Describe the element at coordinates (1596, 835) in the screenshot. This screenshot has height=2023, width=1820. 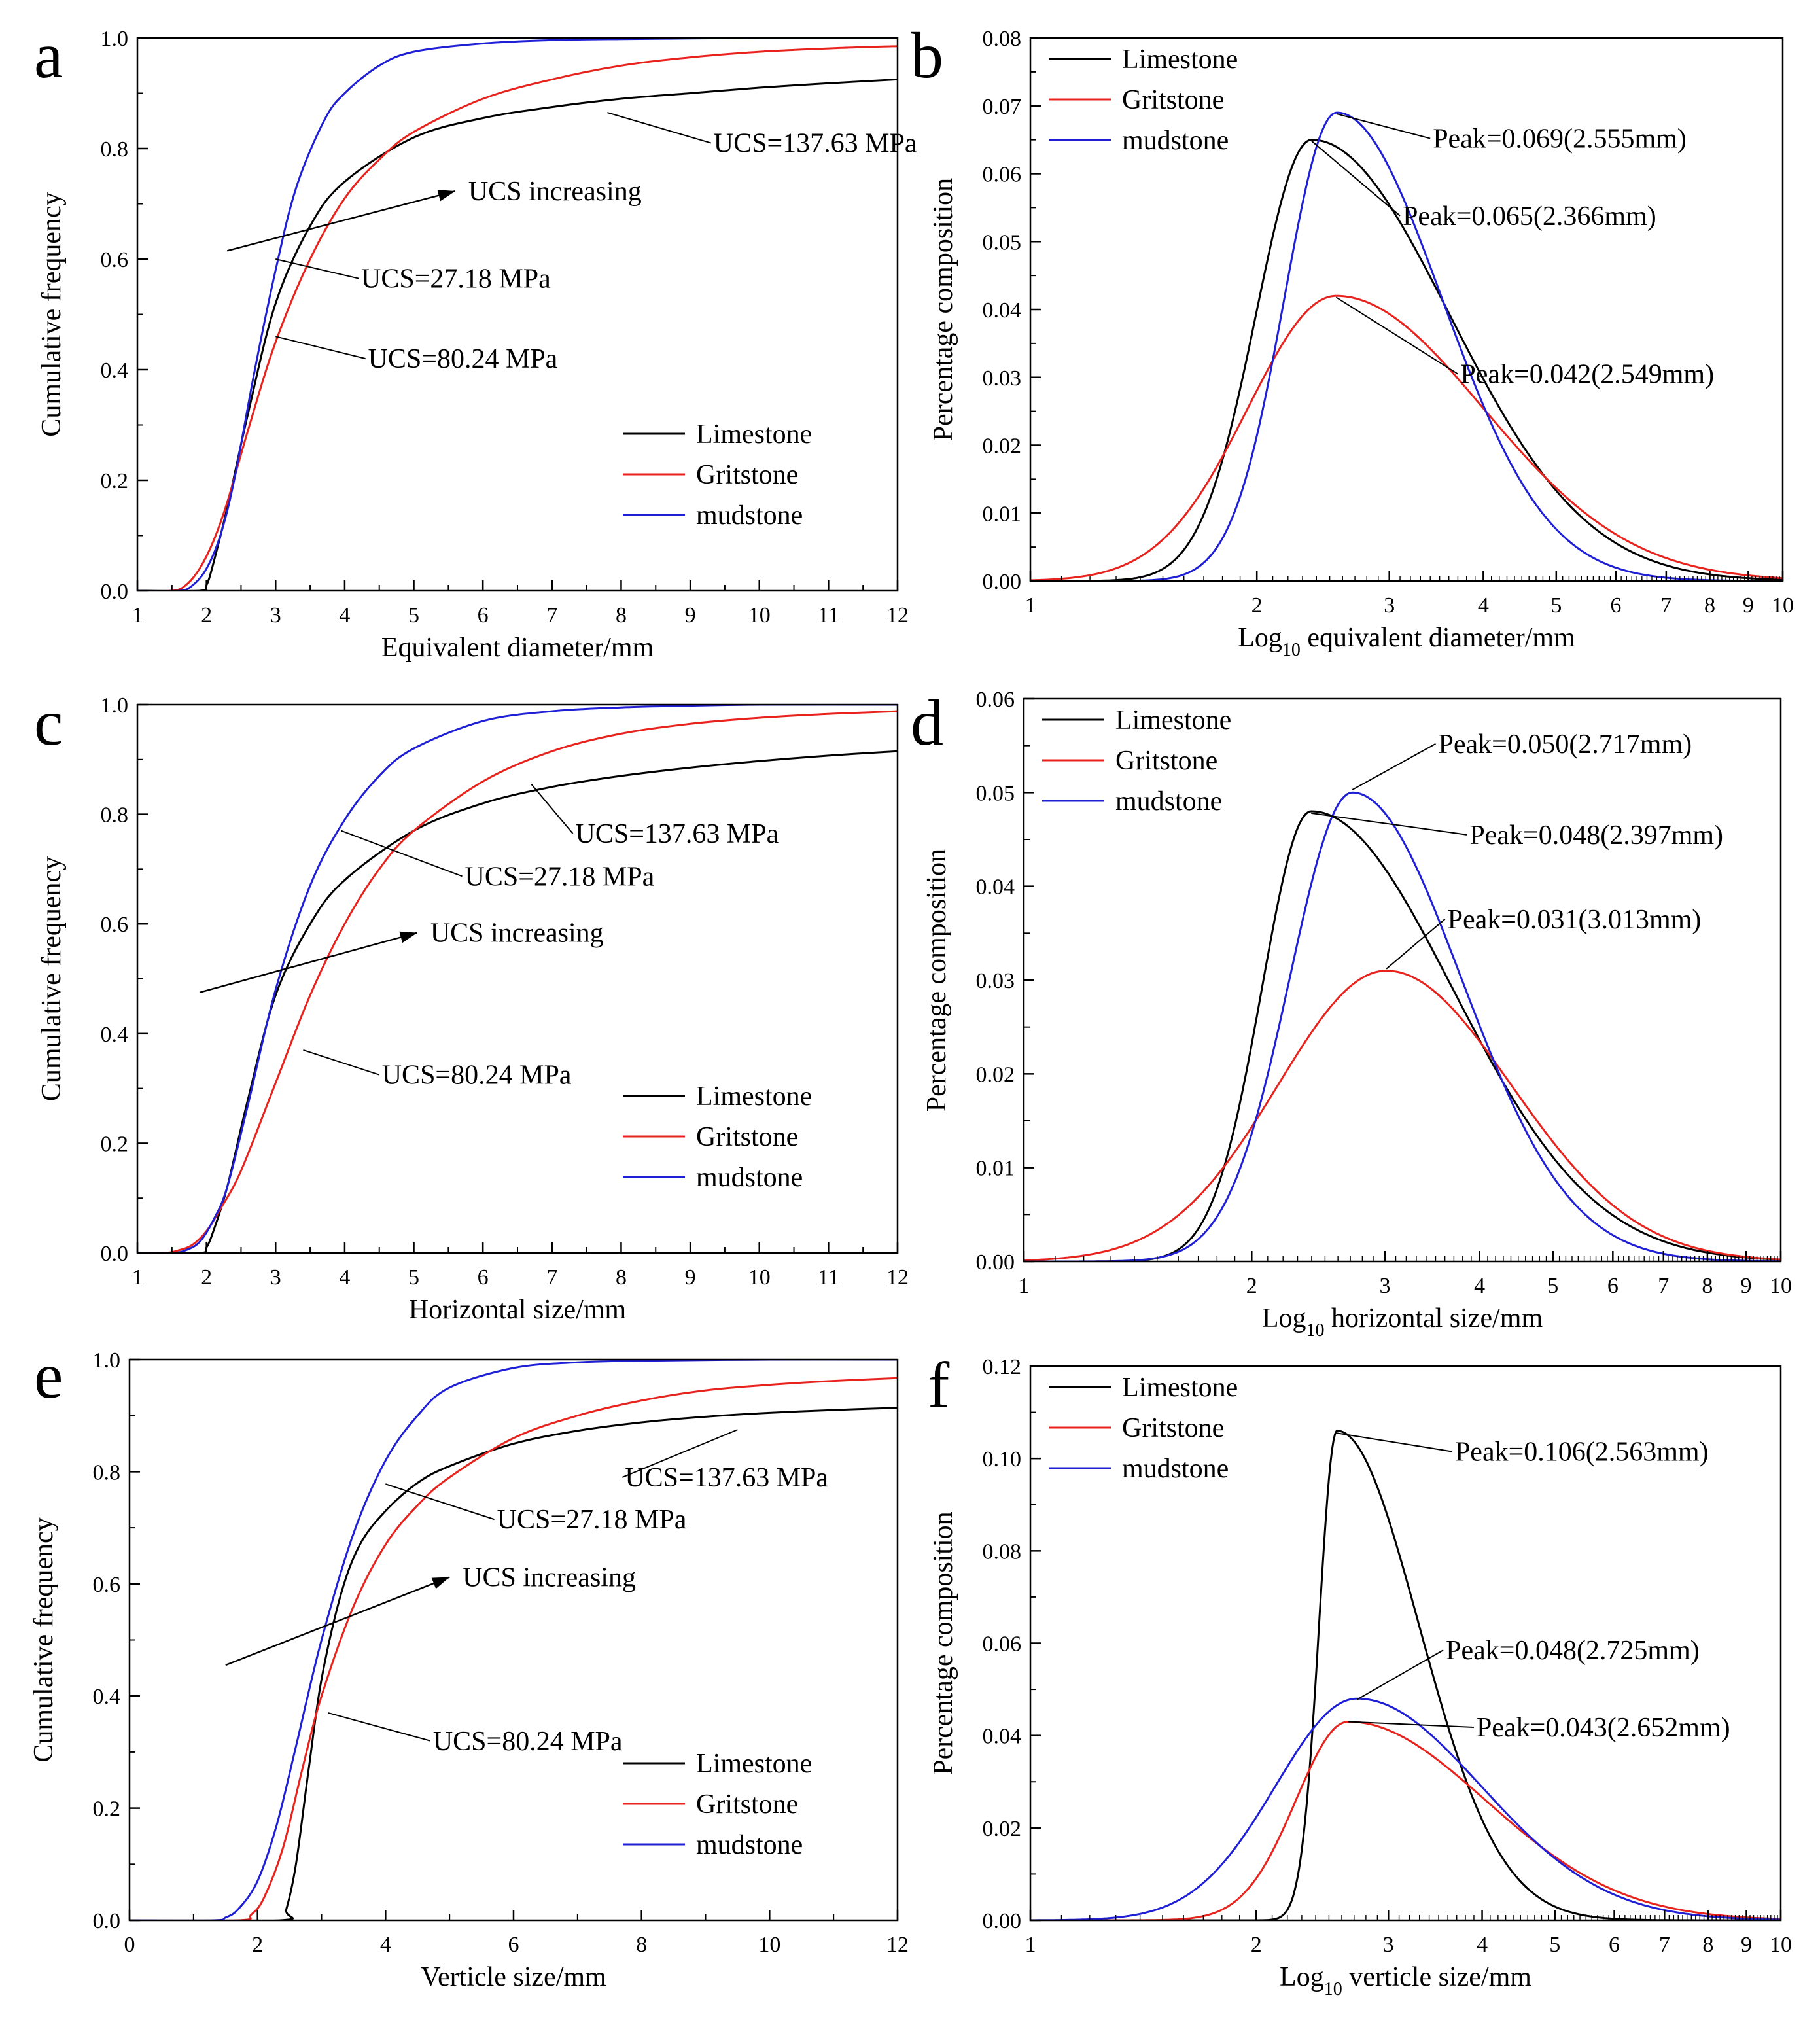
I see `annotation-label: Peak=0.048(2.397mm)` at that location.